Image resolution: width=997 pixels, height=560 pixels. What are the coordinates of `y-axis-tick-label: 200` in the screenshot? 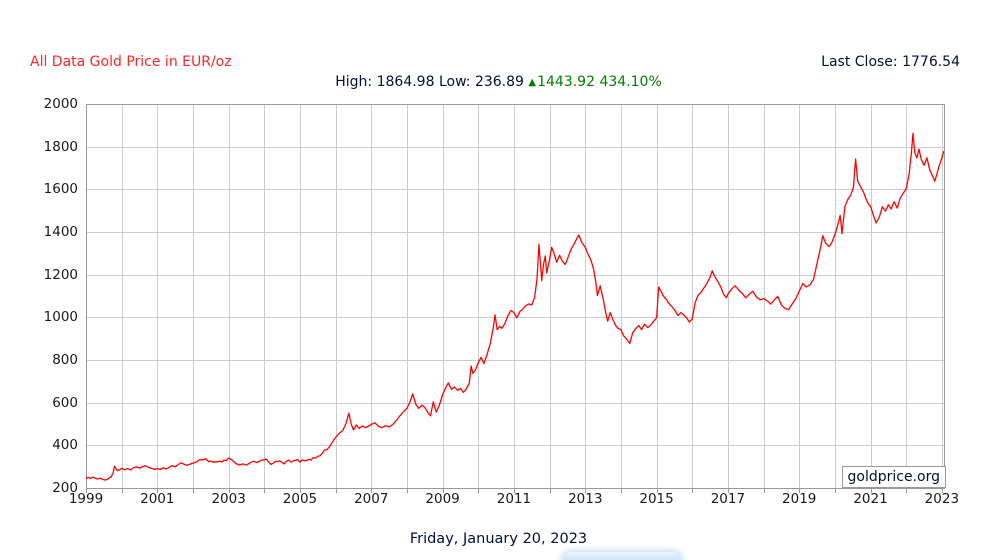 It's located at (65, 488).